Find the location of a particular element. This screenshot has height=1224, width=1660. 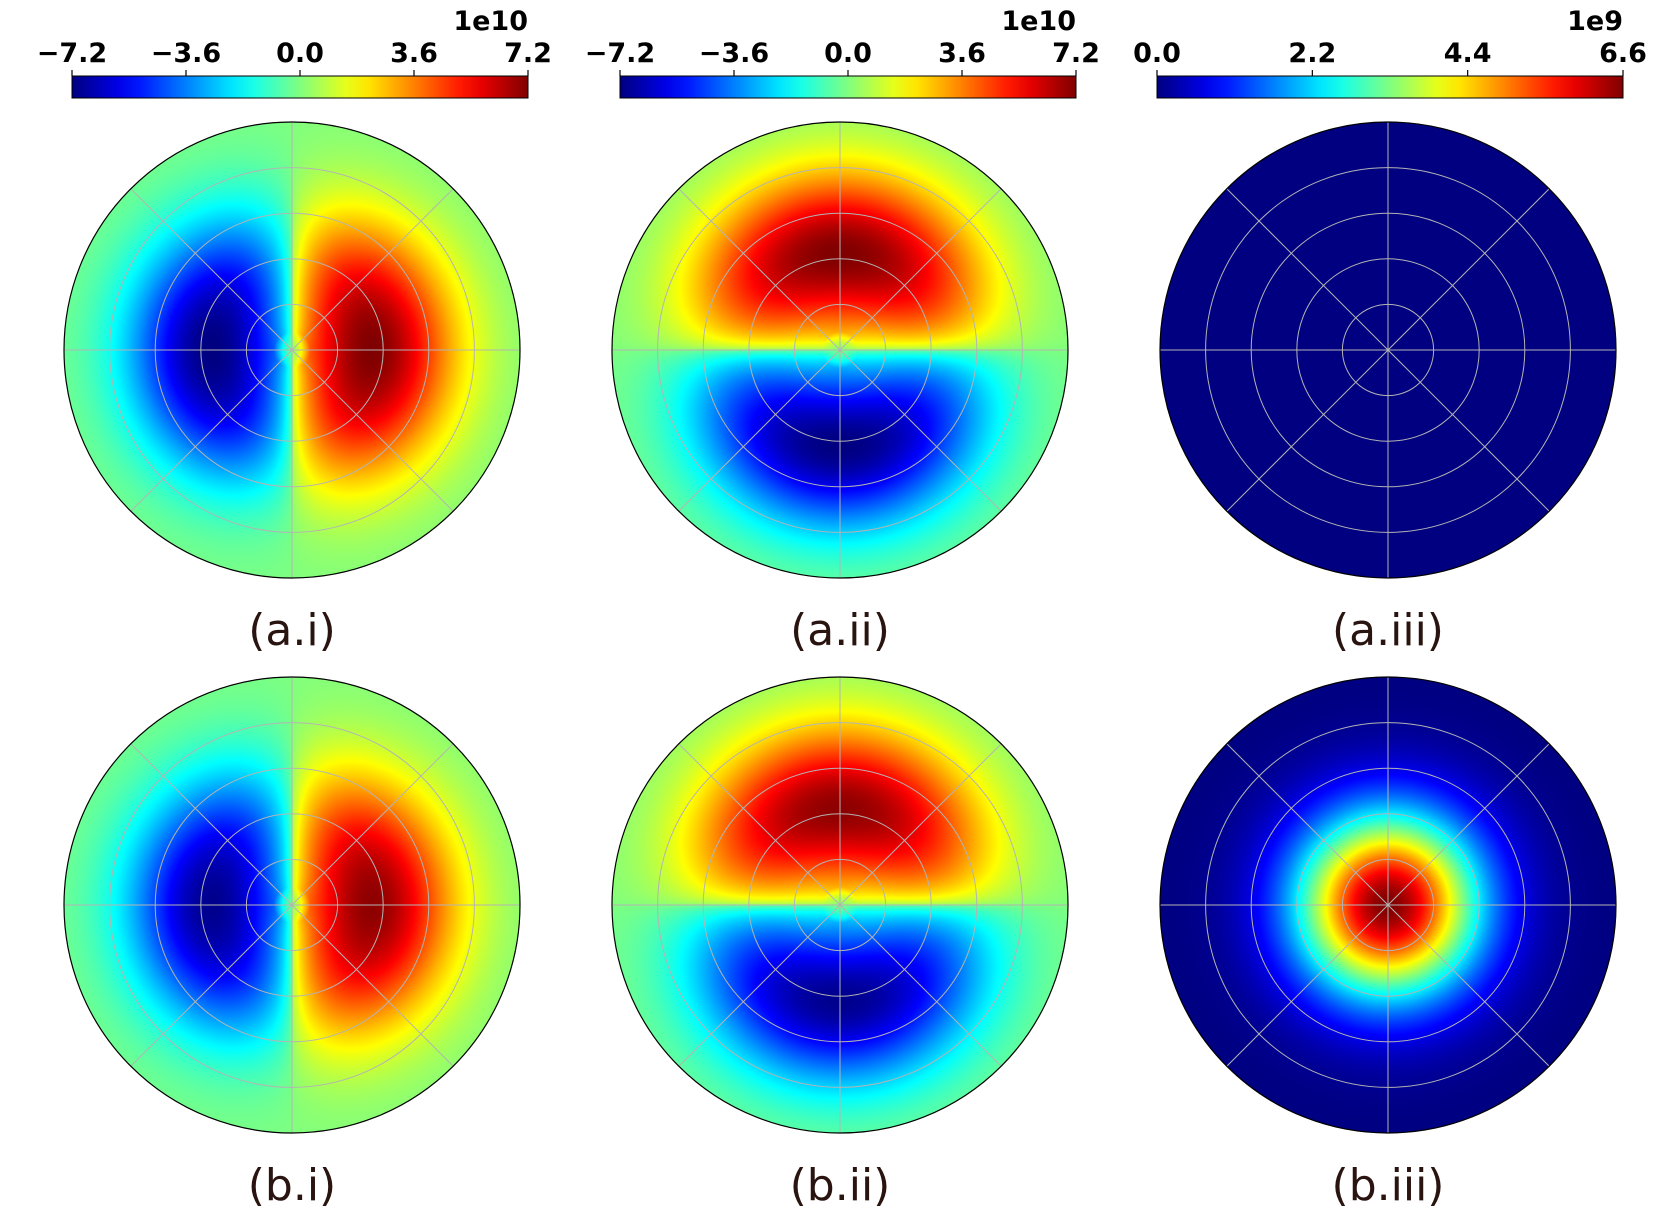

panel-a-i: (a.i) is located at coordinates (292, 388).